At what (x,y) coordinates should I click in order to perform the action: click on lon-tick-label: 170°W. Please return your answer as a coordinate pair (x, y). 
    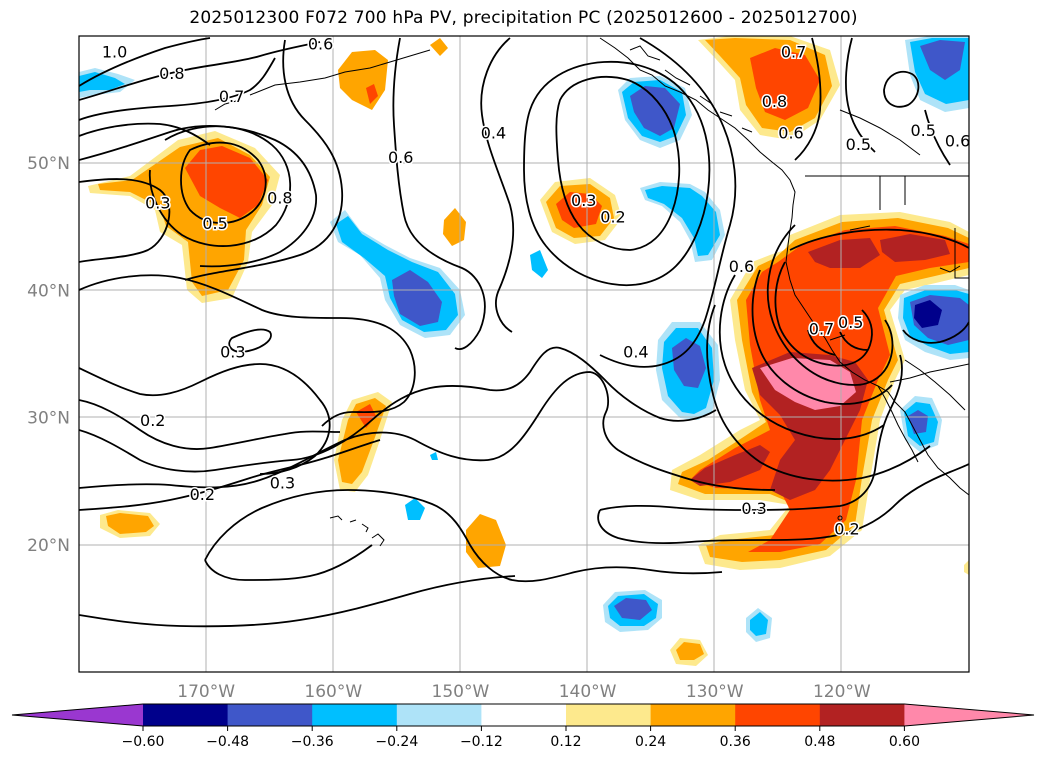
    Looking at the image, I should click on (206, 692).